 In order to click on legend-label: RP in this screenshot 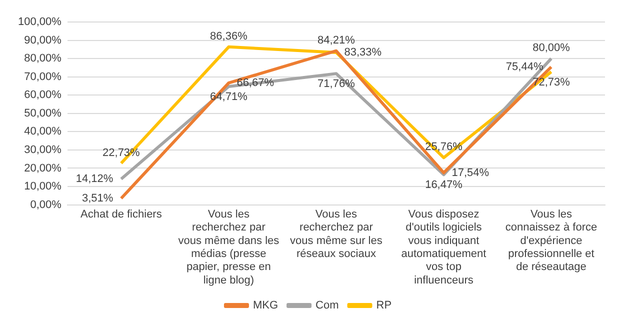, I will do `click(384, 306)`.